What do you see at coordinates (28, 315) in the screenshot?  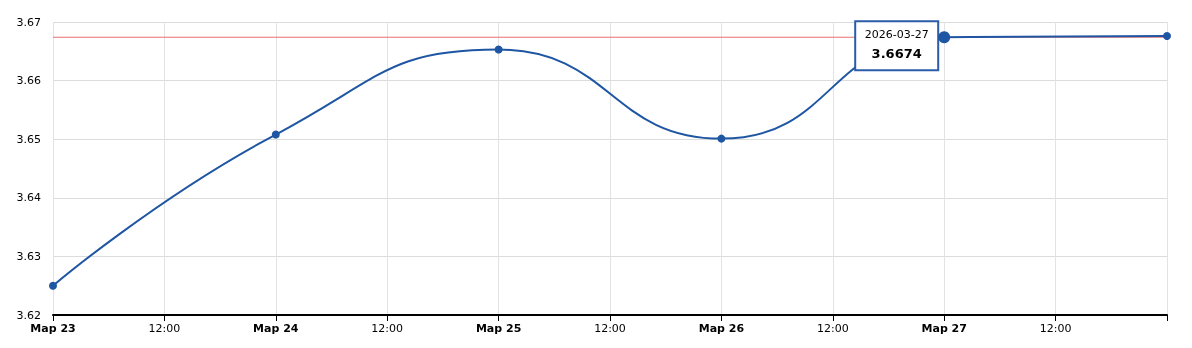 I see `y-tick-label: 3.62` at bounding box center [28, 315].